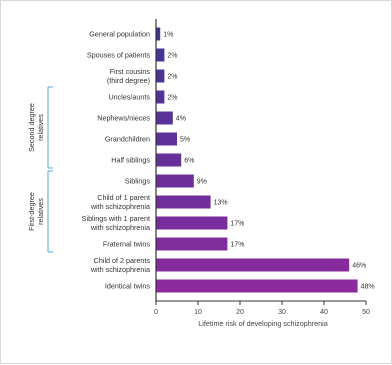 Image resolution: width=392 pixels, height=365 pixels. I want to click on category-label: Spouses of patients, so click(119, 55).